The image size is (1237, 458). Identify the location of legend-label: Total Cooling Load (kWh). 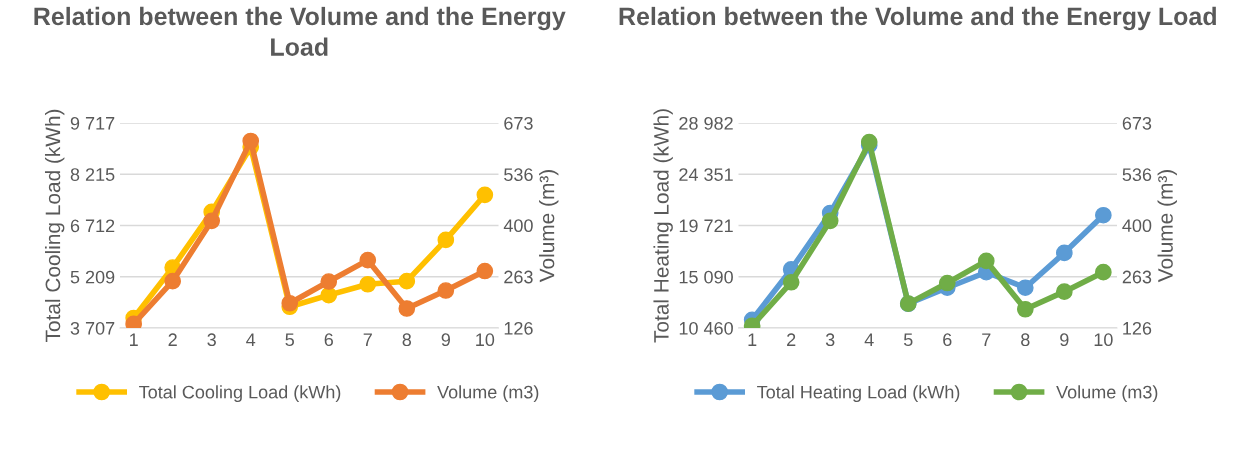
(240, 394).